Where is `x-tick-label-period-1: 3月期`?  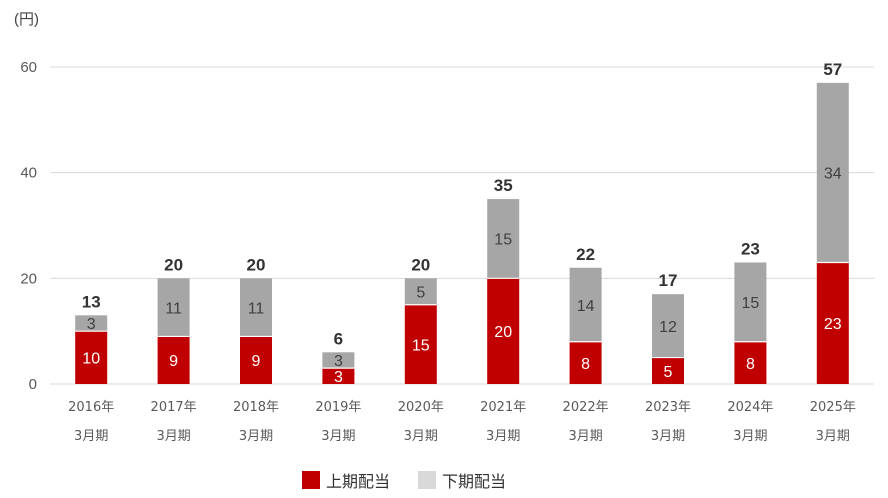
x-tick-label-period-1: 3月期 is located at coordinates (173, 436).